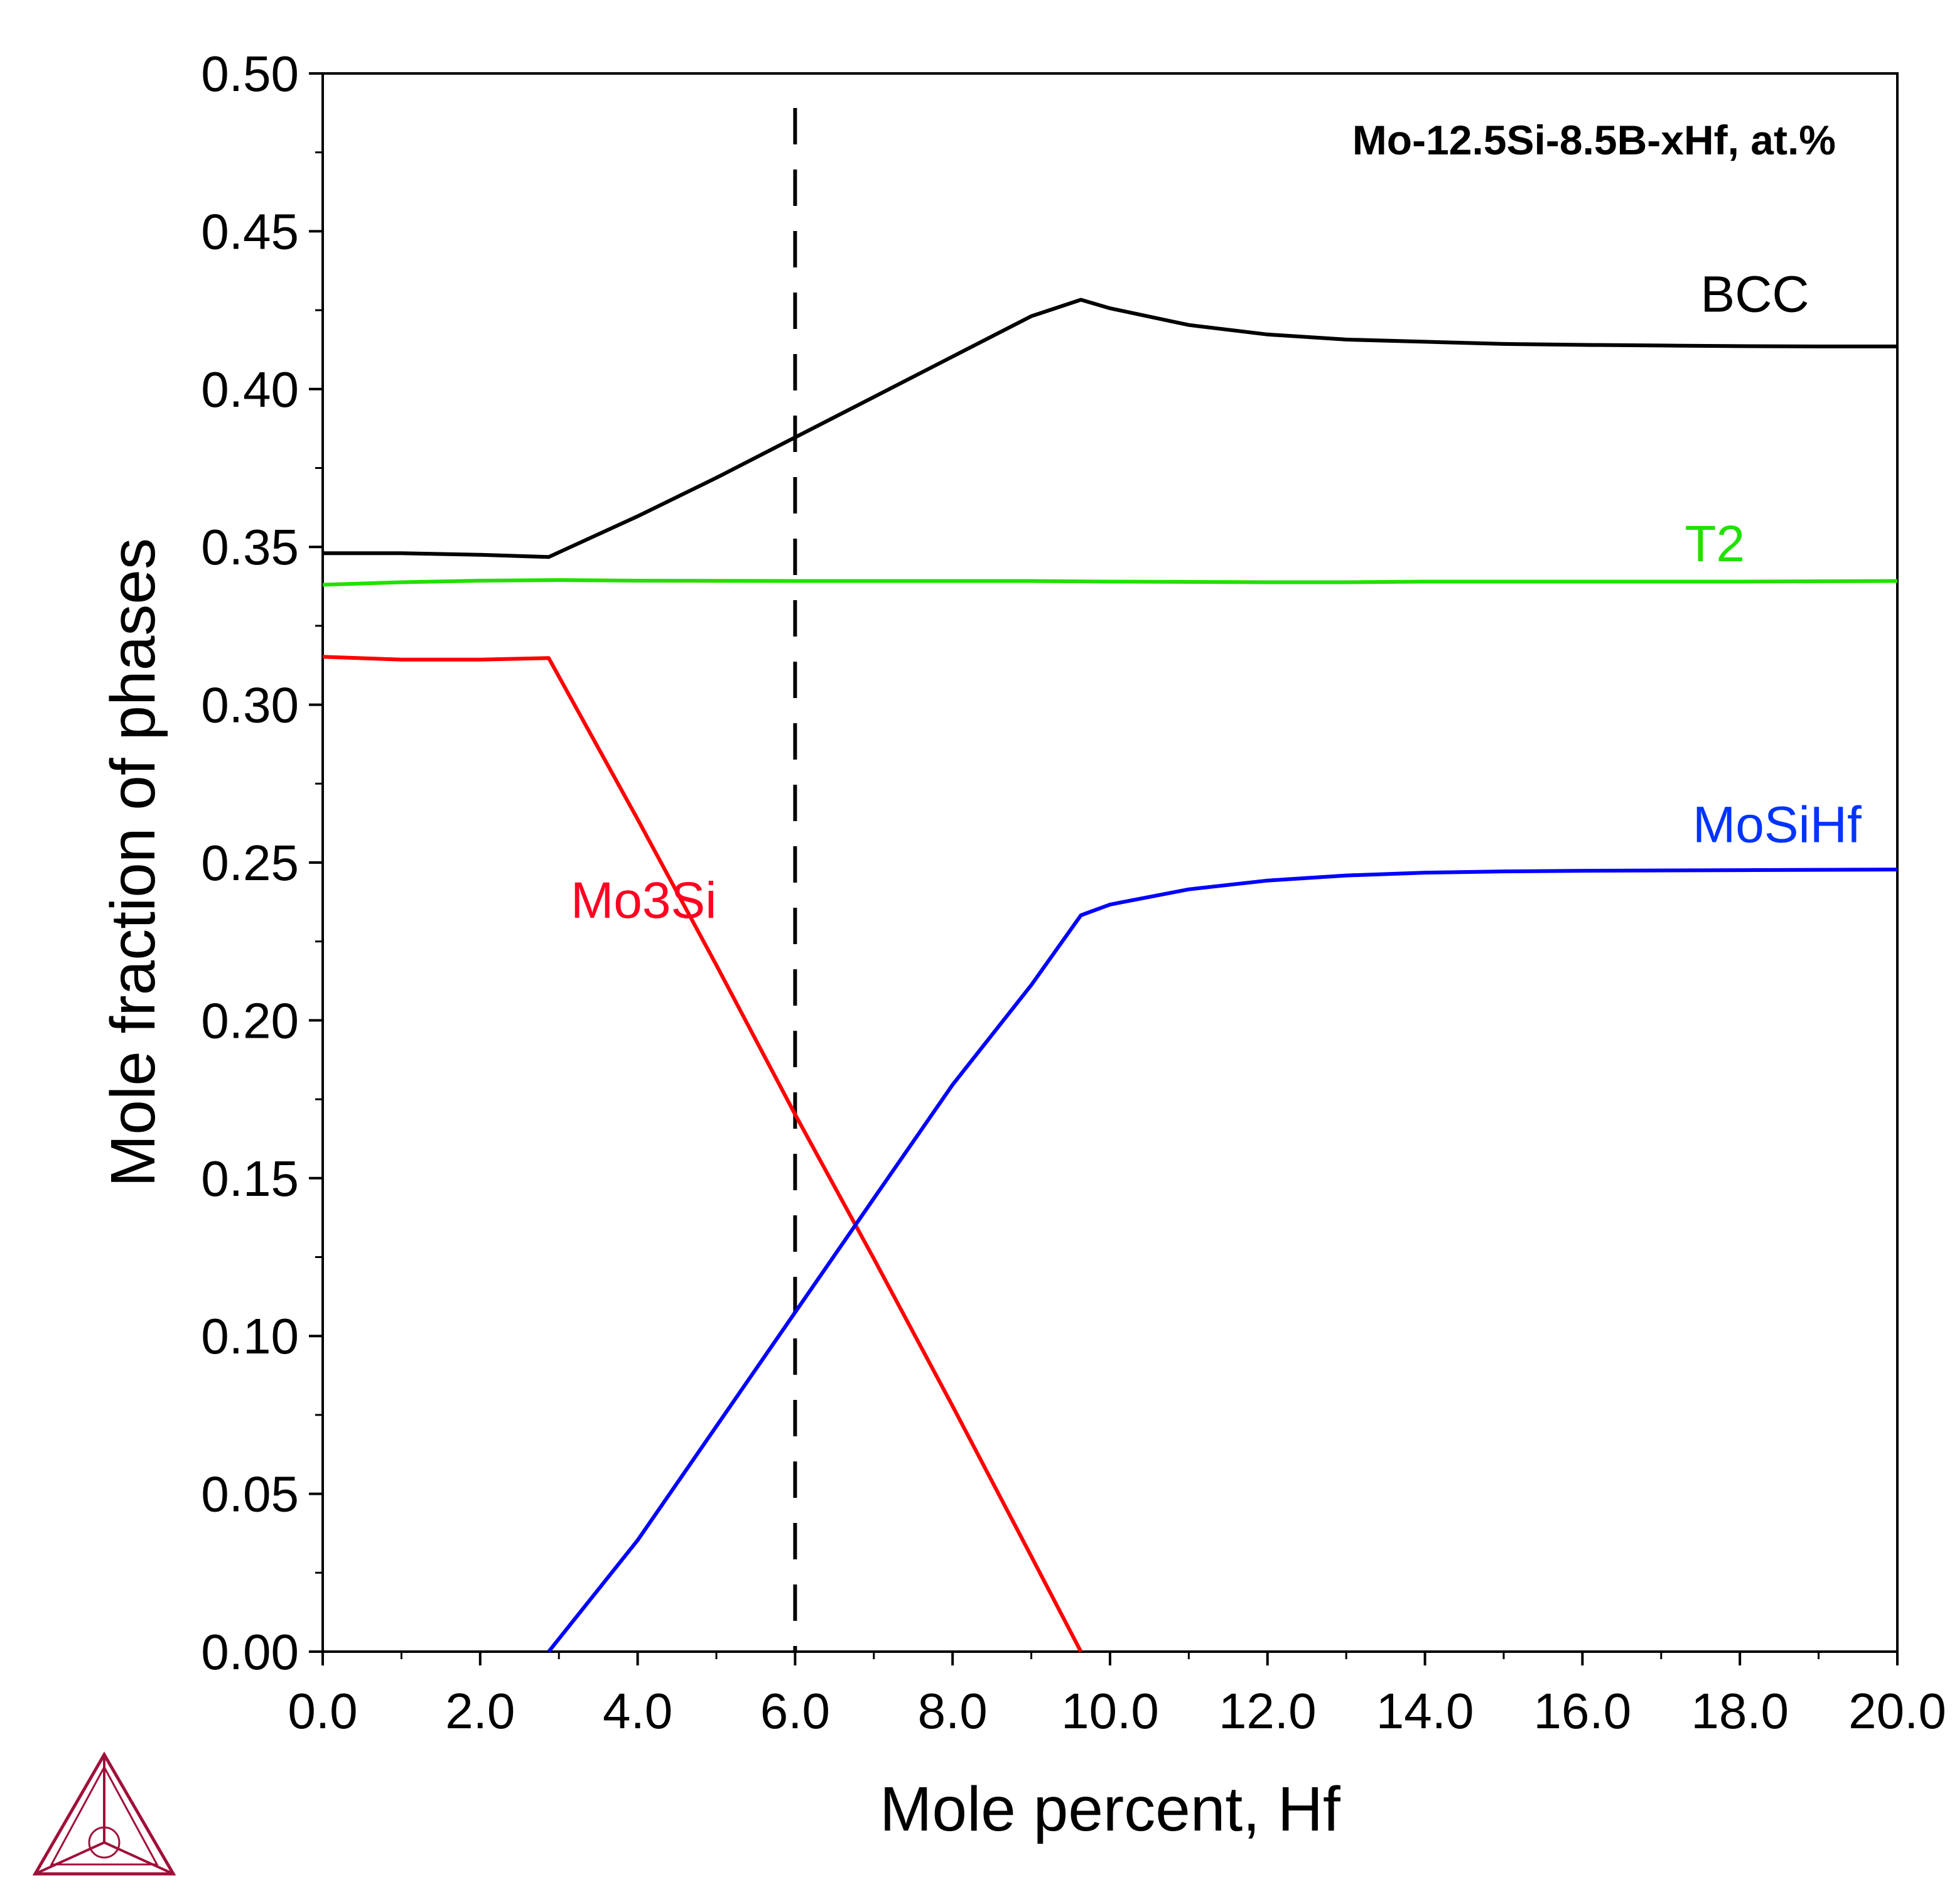 The width and height of the screenshot is (1957, 1904). What do you see at coordinates (250, 1336) in the screenshot?
I see `y-tick-label: 0.10` at bounding box center [250, 1336].